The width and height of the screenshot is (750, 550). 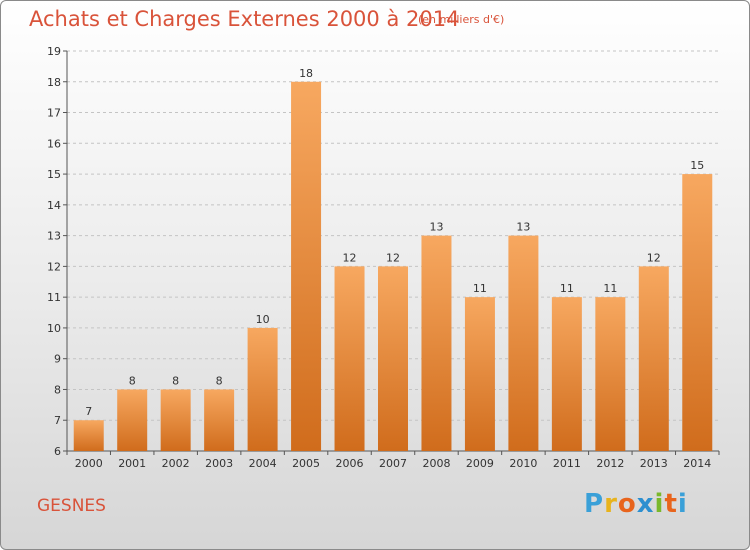 I want to click on y-tick-label: 15, so click(x=54, y=174).